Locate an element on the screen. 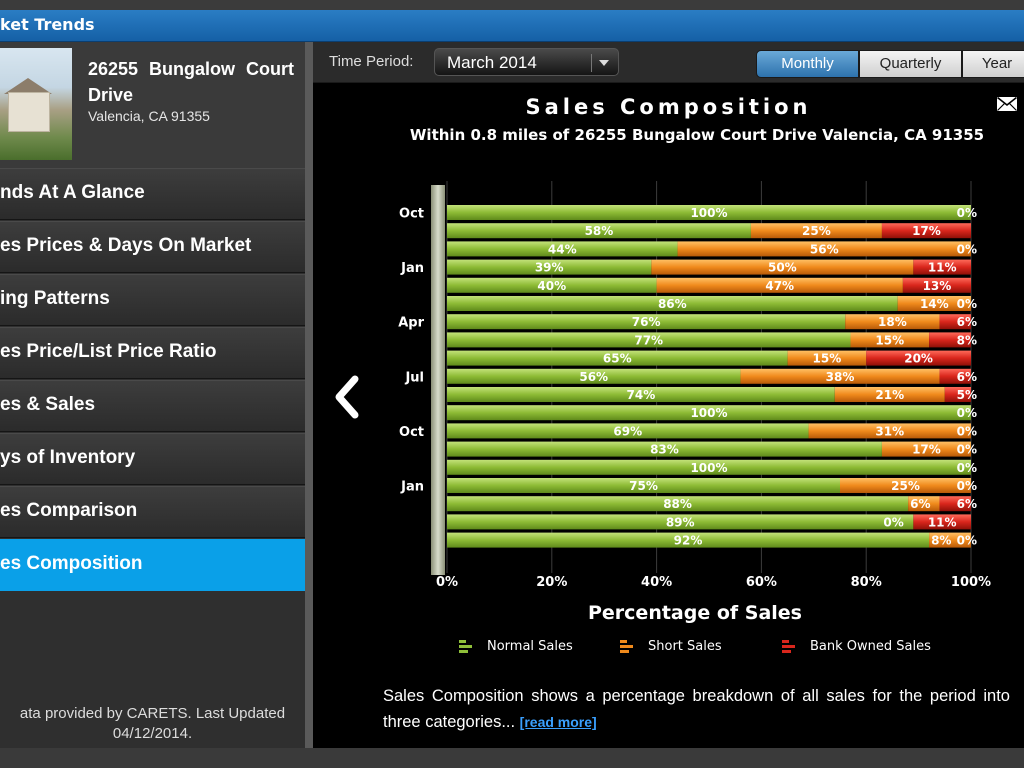  legend-label: Normal Sales is located at coordinates (530, 646).